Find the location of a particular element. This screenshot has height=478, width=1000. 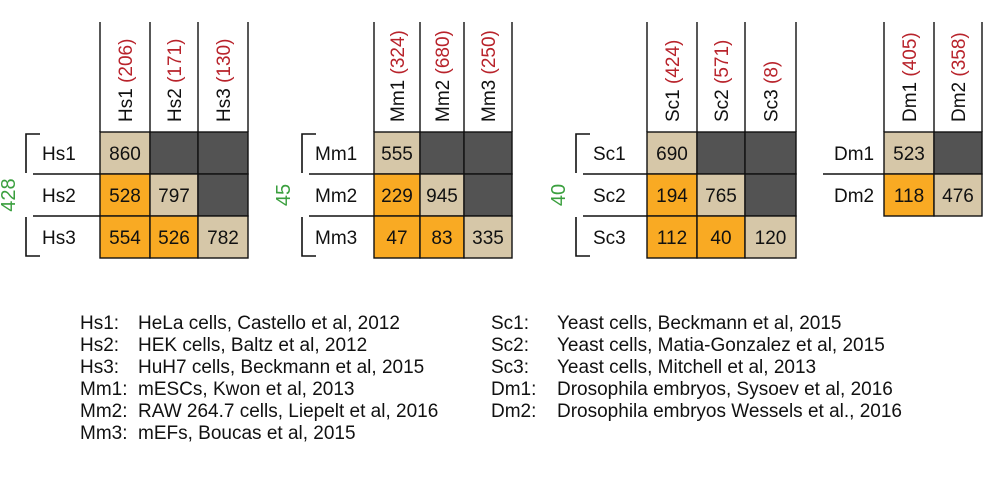

legend-code: Sc3: is located at coordinates (510, 367).